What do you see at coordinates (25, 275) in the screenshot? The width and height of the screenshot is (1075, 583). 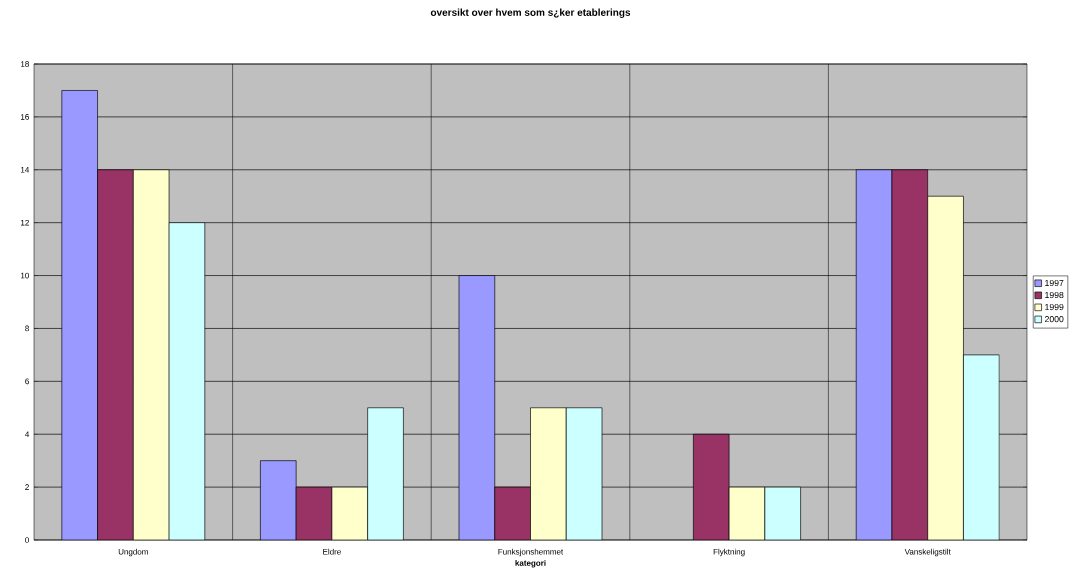 I see `y-tick-label: 10` at bounding box center [25, 275].